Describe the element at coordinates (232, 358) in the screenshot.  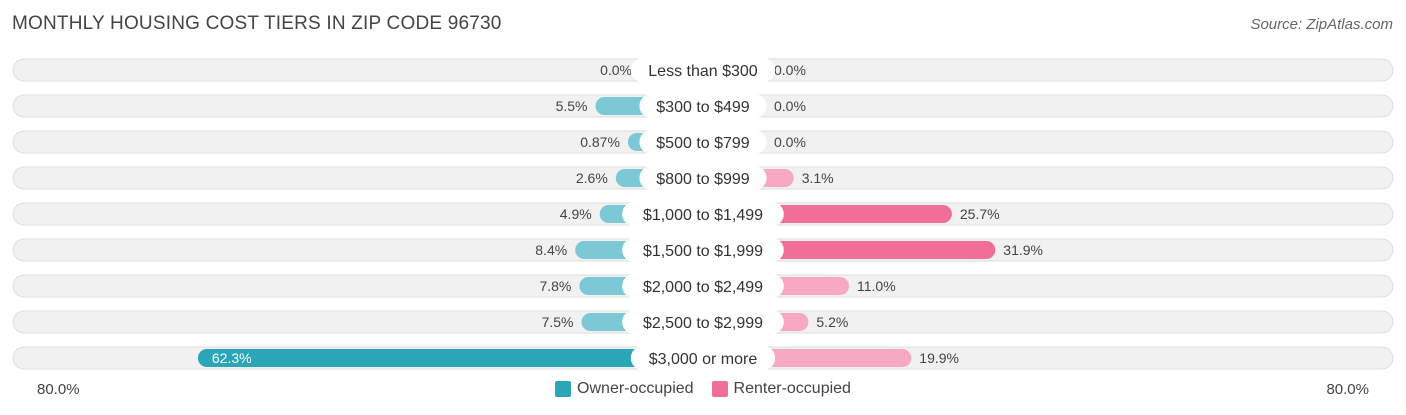
I see `owner-value-label: 62.3%` at that location.